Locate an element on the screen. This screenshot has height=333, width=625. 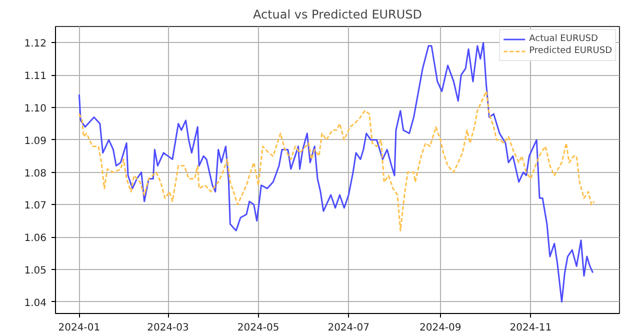
y-tick-label: 1.07 is located at coordinates (35, 206).